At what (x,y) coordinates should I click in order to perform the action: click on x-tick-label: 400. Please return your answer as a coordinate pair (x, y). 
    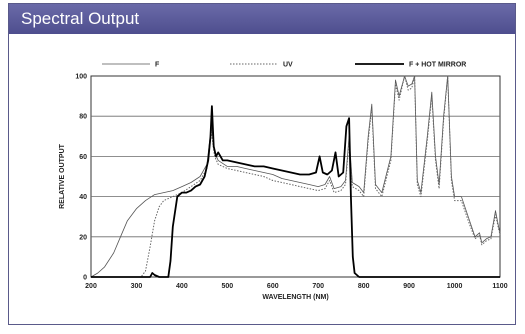
    Looking at the image, I should click on (182, 286).